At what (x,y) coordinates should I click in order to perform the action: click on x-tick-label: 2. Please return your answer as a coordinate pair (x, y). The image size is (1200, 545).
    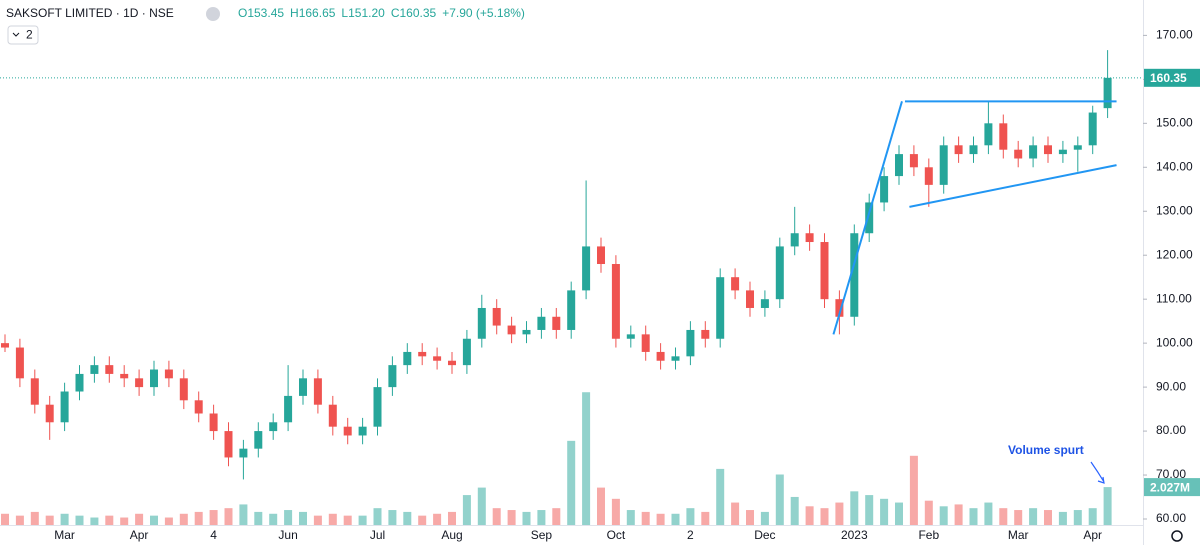
    Looking at the image, I should click on (690, 535).